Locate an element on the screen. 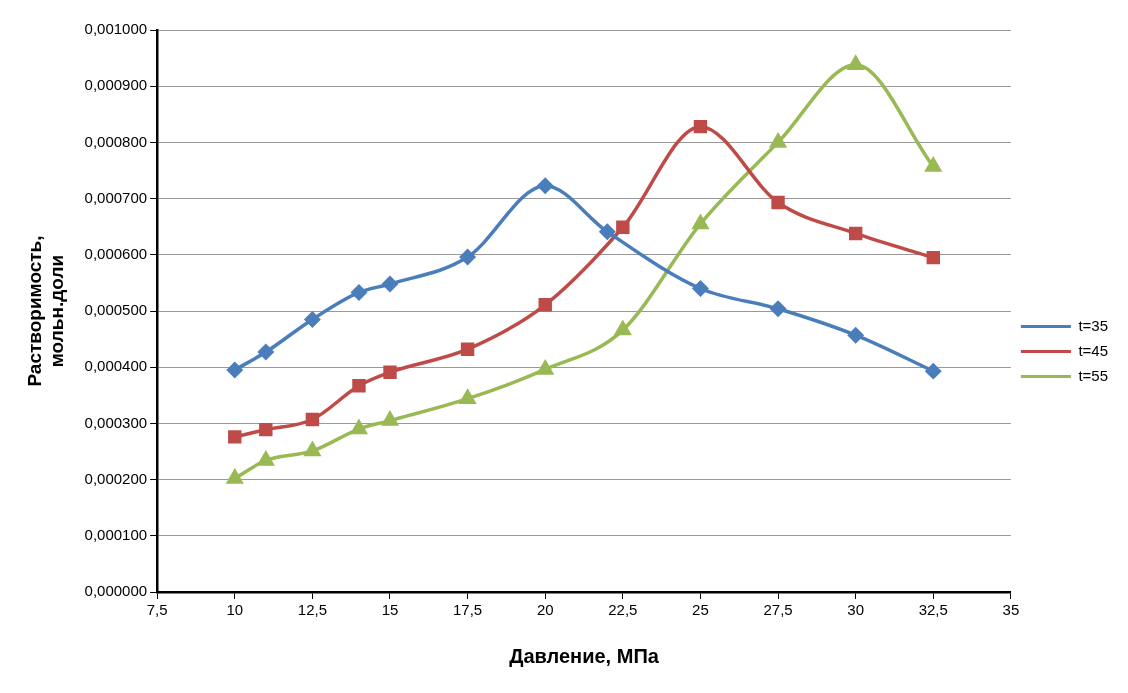  y-axis-title: Растворимость, мольн.доли is located at coordinates (45, 311).